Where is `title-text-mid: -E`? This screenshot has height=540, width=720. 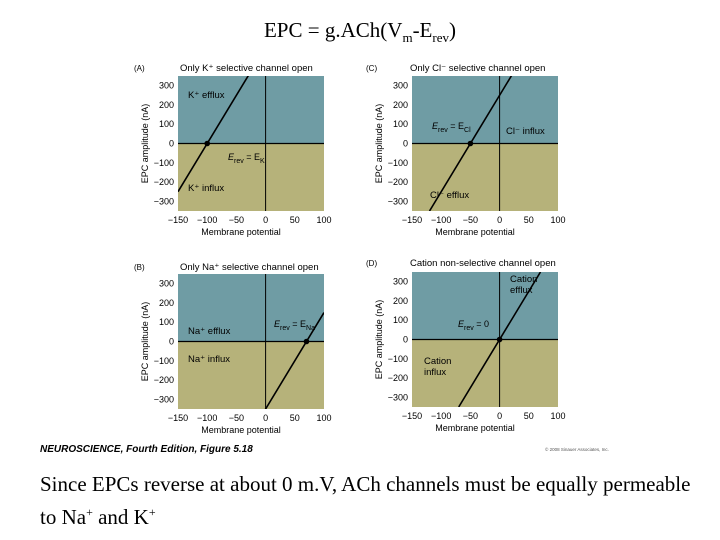 title-text-mid: -E is located at coordinates (422, 30).